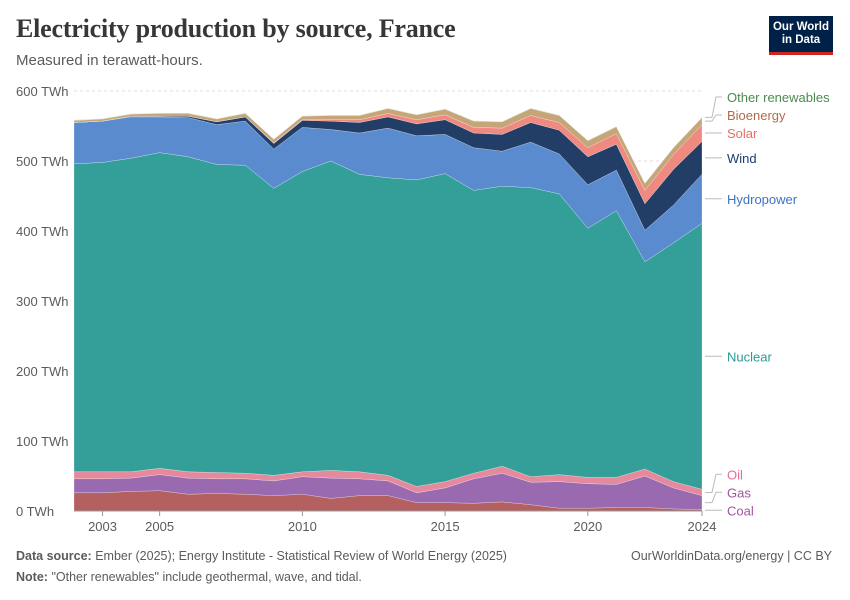 The width and height of the screenshot is (850, 600). Describe the element at coordinates (742, 158) in the screenshot. I see `legend-label-wind: Wind` at that location.